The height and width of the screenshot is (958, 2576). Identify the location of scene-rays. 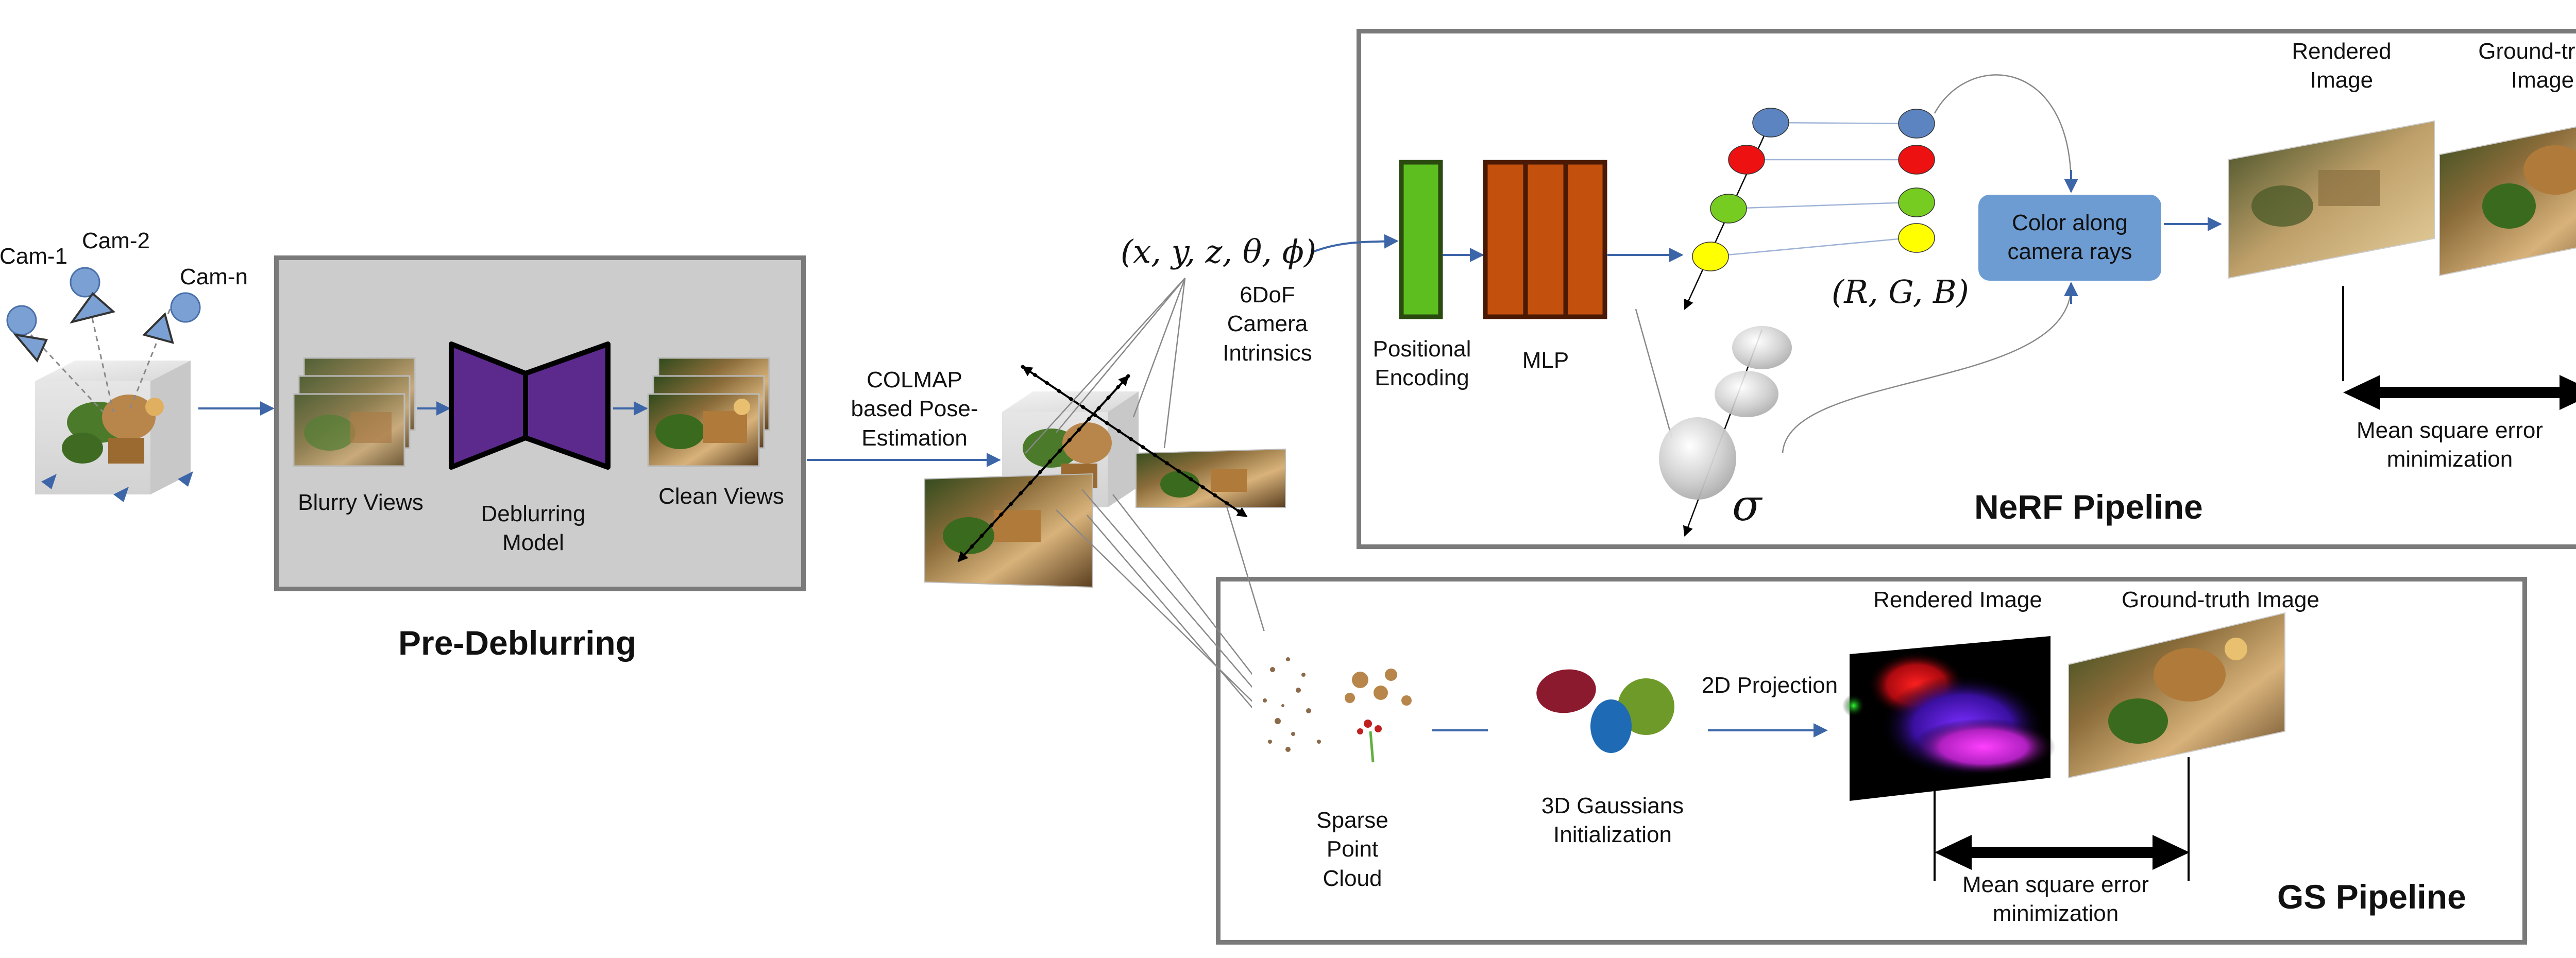
(100, 361).